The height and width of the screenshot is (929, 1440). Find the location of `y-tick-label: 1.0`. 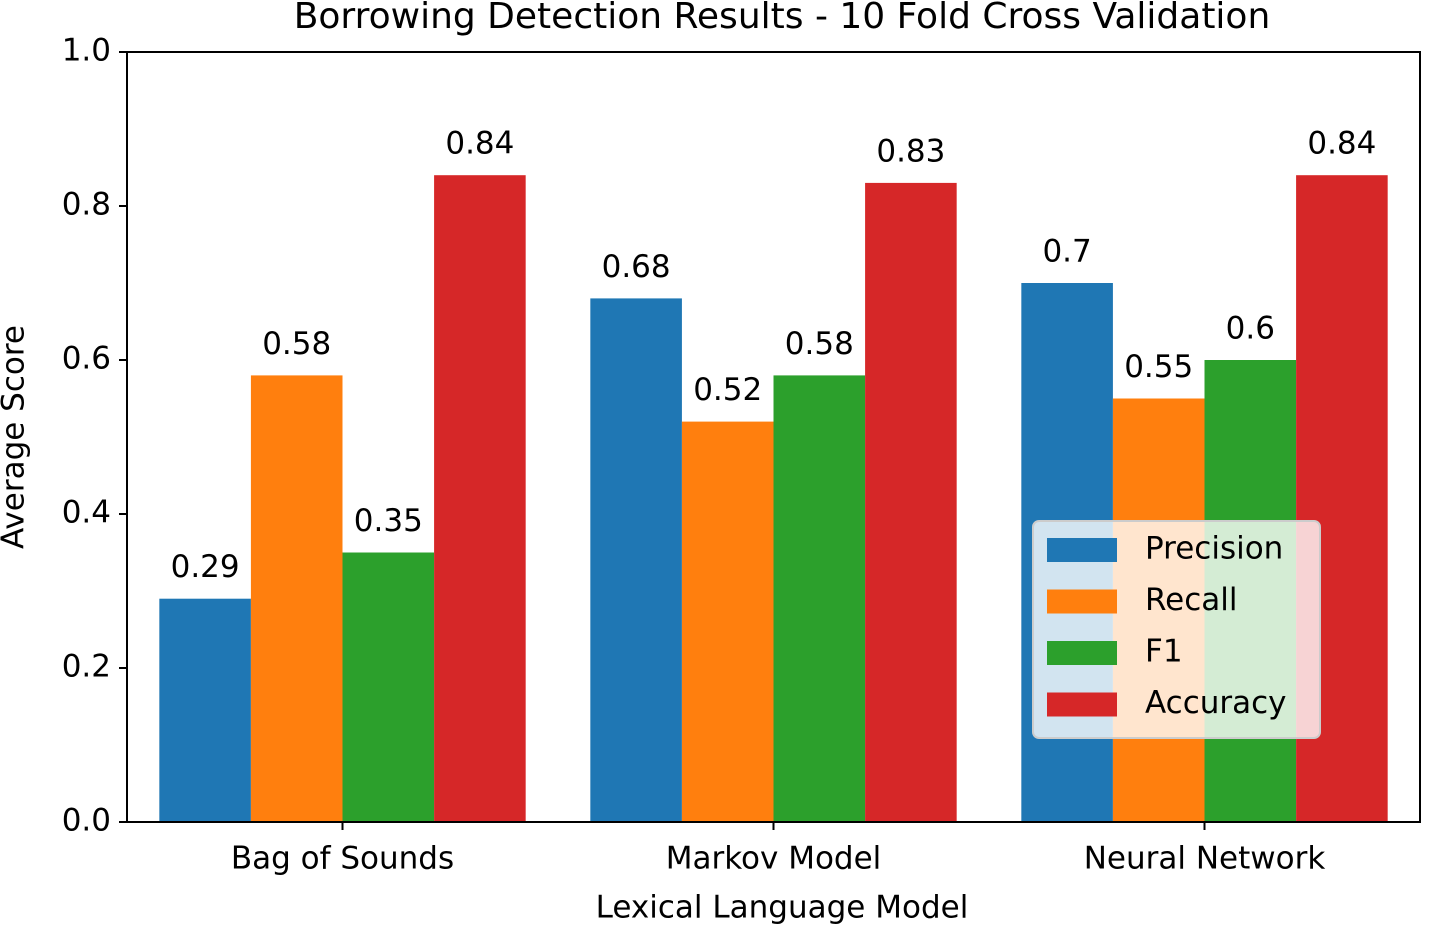

y-tick-label: 1.0 is located at coordinates (86, 51).